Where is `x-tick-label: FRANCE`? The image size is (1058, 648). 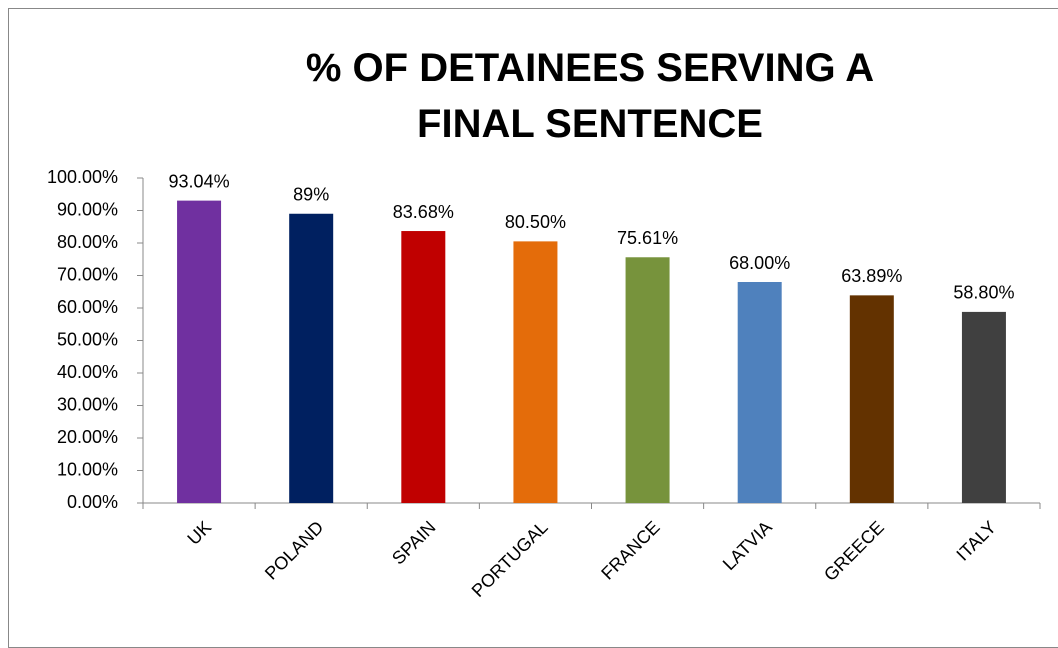
x-tick-label: FRANCE is located at coordinates (630, 550).